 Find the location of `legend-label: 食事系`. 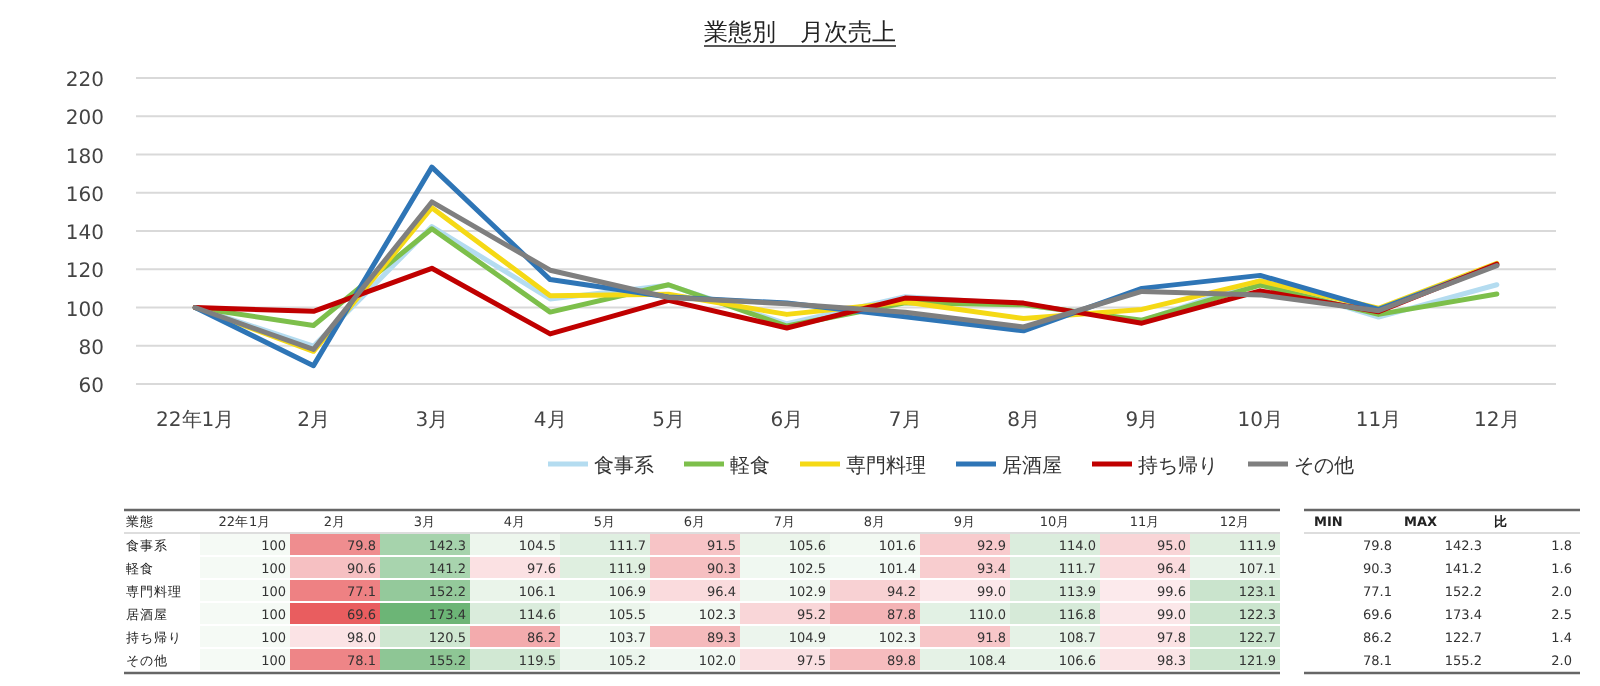

legend-label: 食事系 is located at coordinates (624, 466).